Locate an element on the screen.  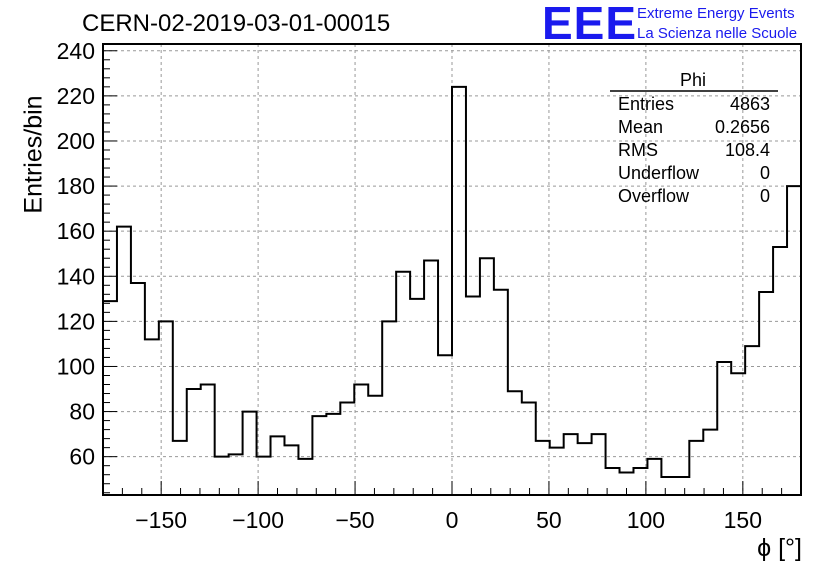
stats-row-mean: Mean 0.2656 is located at coordinates (694, 127).